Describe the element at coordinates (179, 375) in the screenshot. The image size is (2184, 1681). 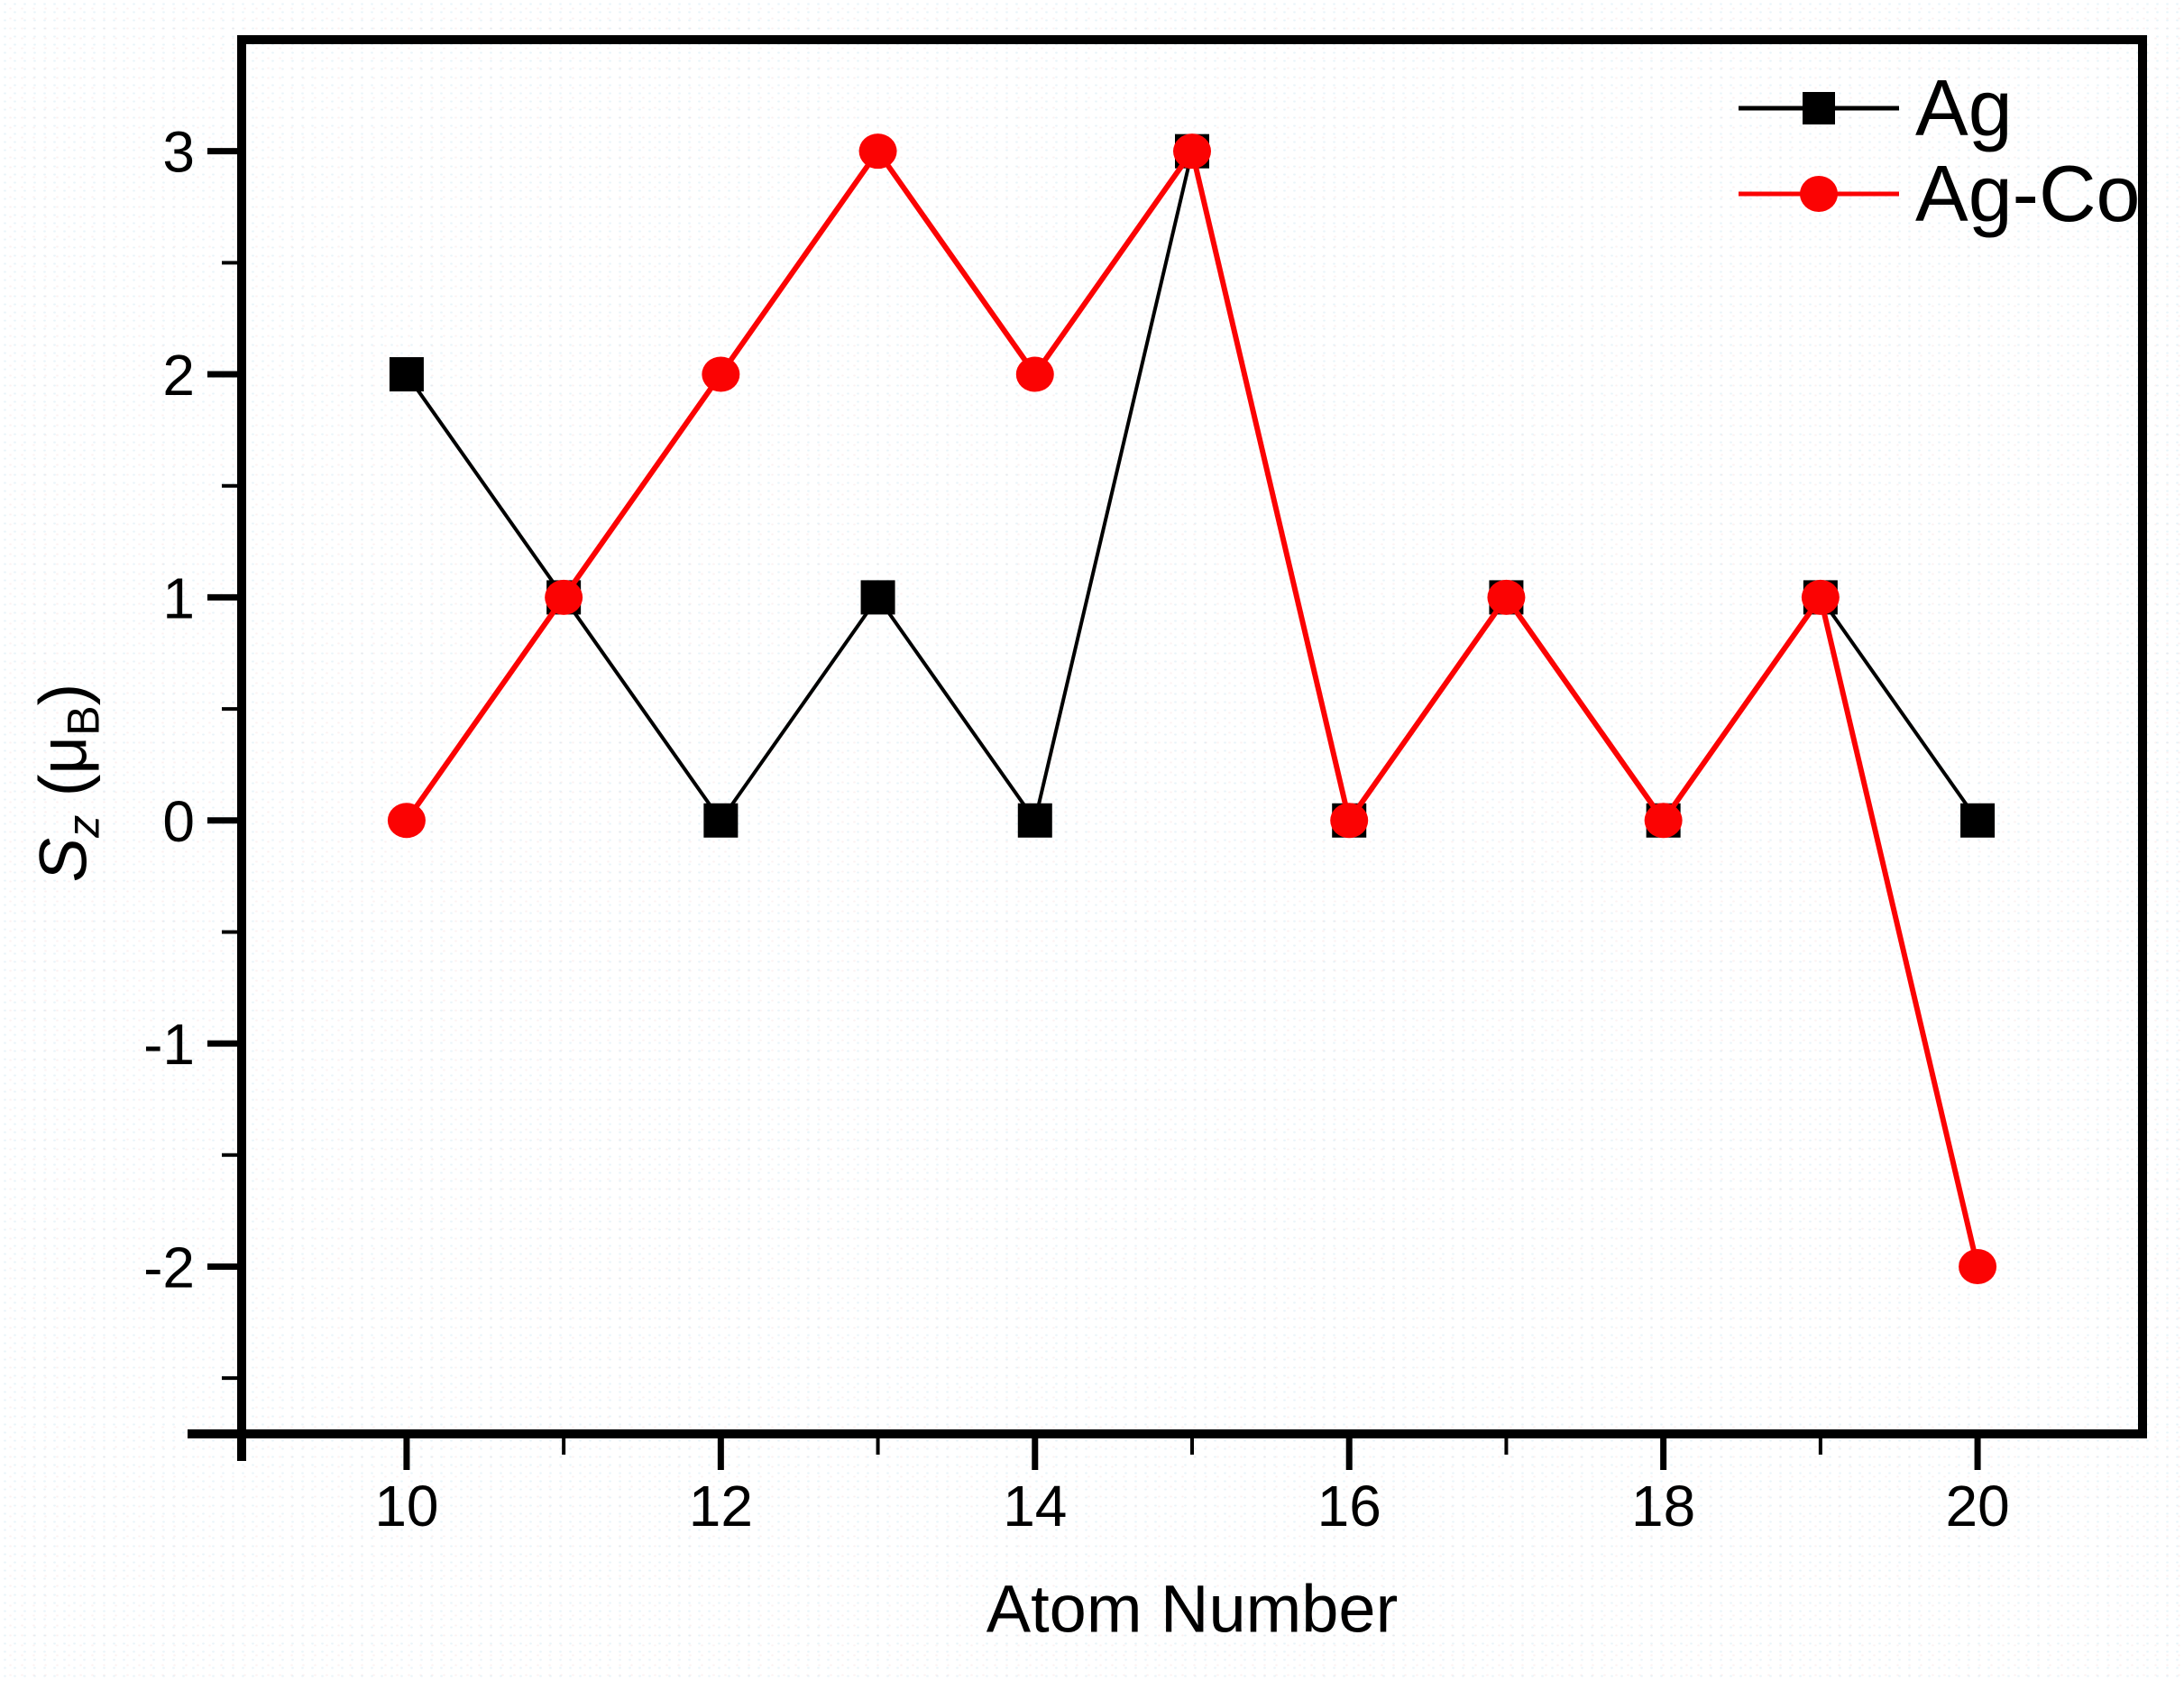
I see `y-tick-label: 2` at that location.